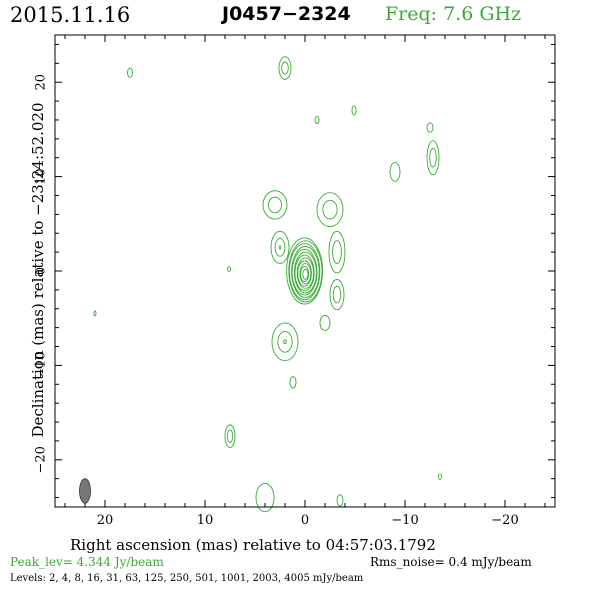 The image size is (590, 590). What do you see at coordinates (451, 562) in the screenshot?
I see `rms-noise: Rms_noise= 0.4 mJy/beam` at bounding box center [451, 562].